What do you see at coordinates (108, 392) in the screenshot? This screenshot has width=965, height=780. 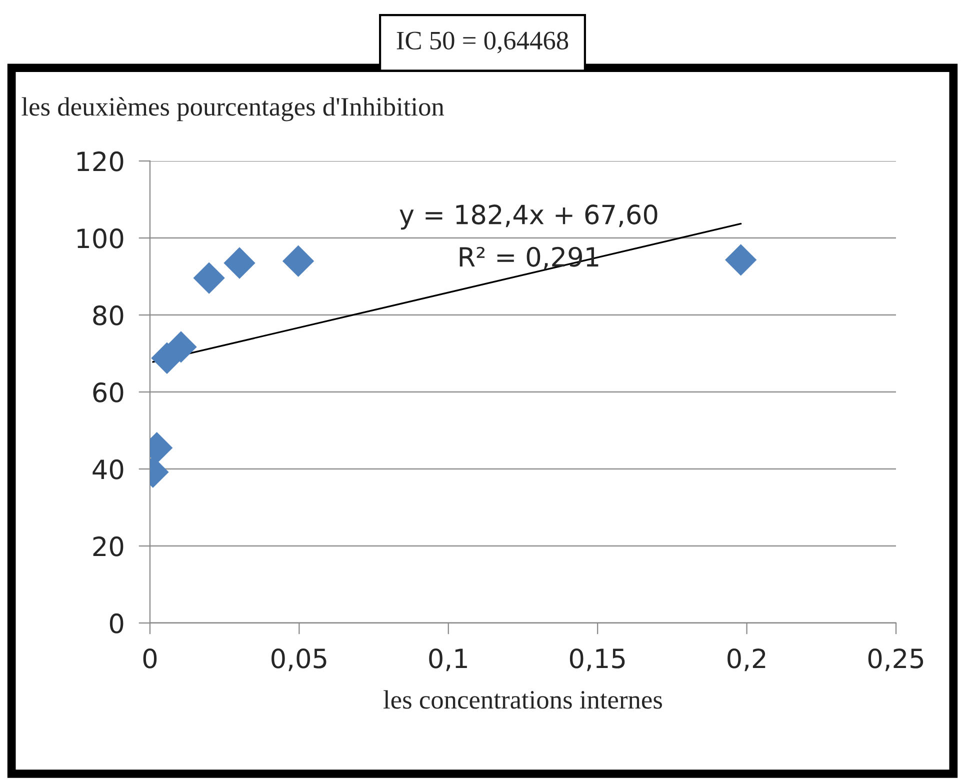 I see `y-tick-label: 60` at bounding box center [108, 392].